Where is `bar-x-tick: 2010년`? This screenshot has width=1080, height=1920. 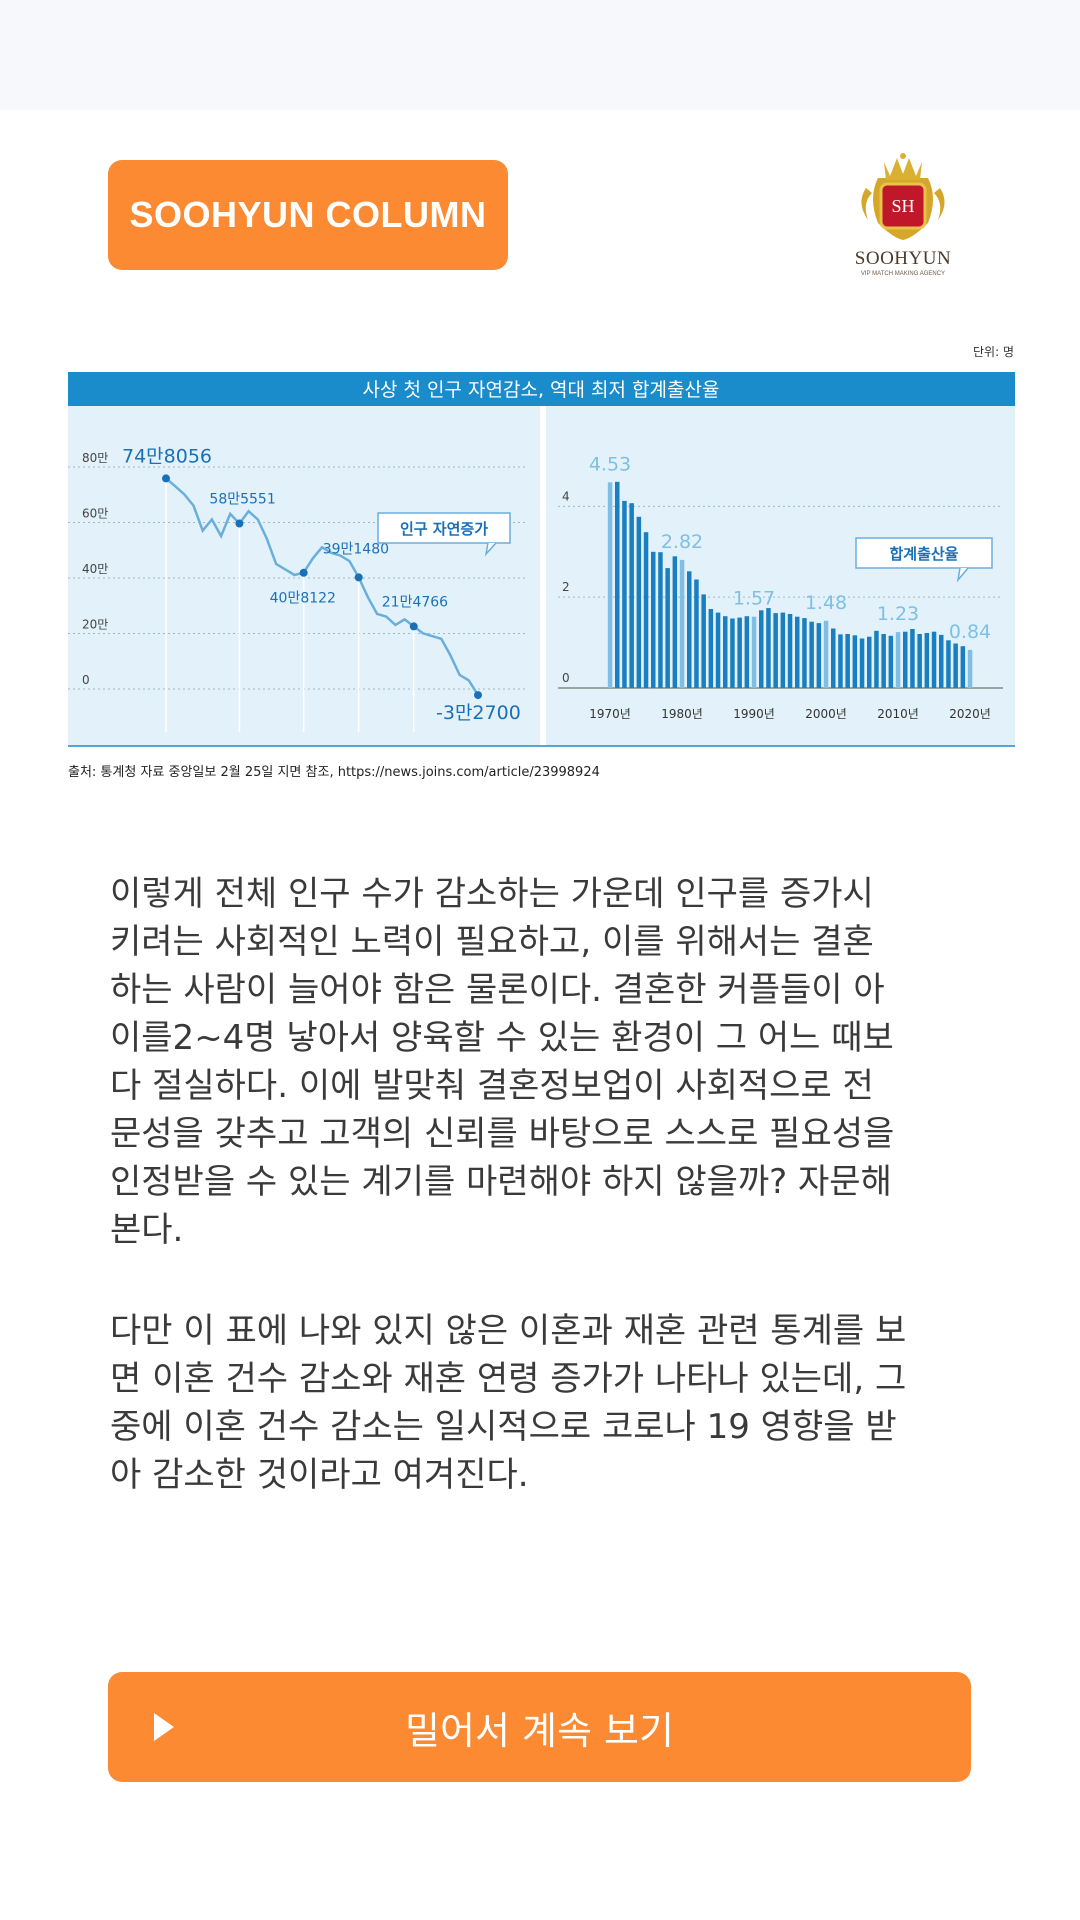
bar-x-tick: 2010년 is located at coordinates (898, 714).